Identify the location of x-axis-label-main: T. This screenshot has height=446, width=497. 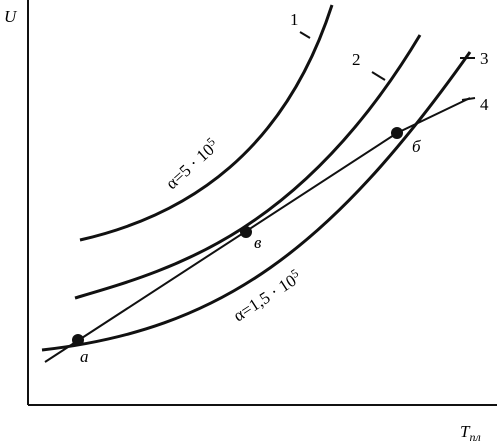
(465, 431).